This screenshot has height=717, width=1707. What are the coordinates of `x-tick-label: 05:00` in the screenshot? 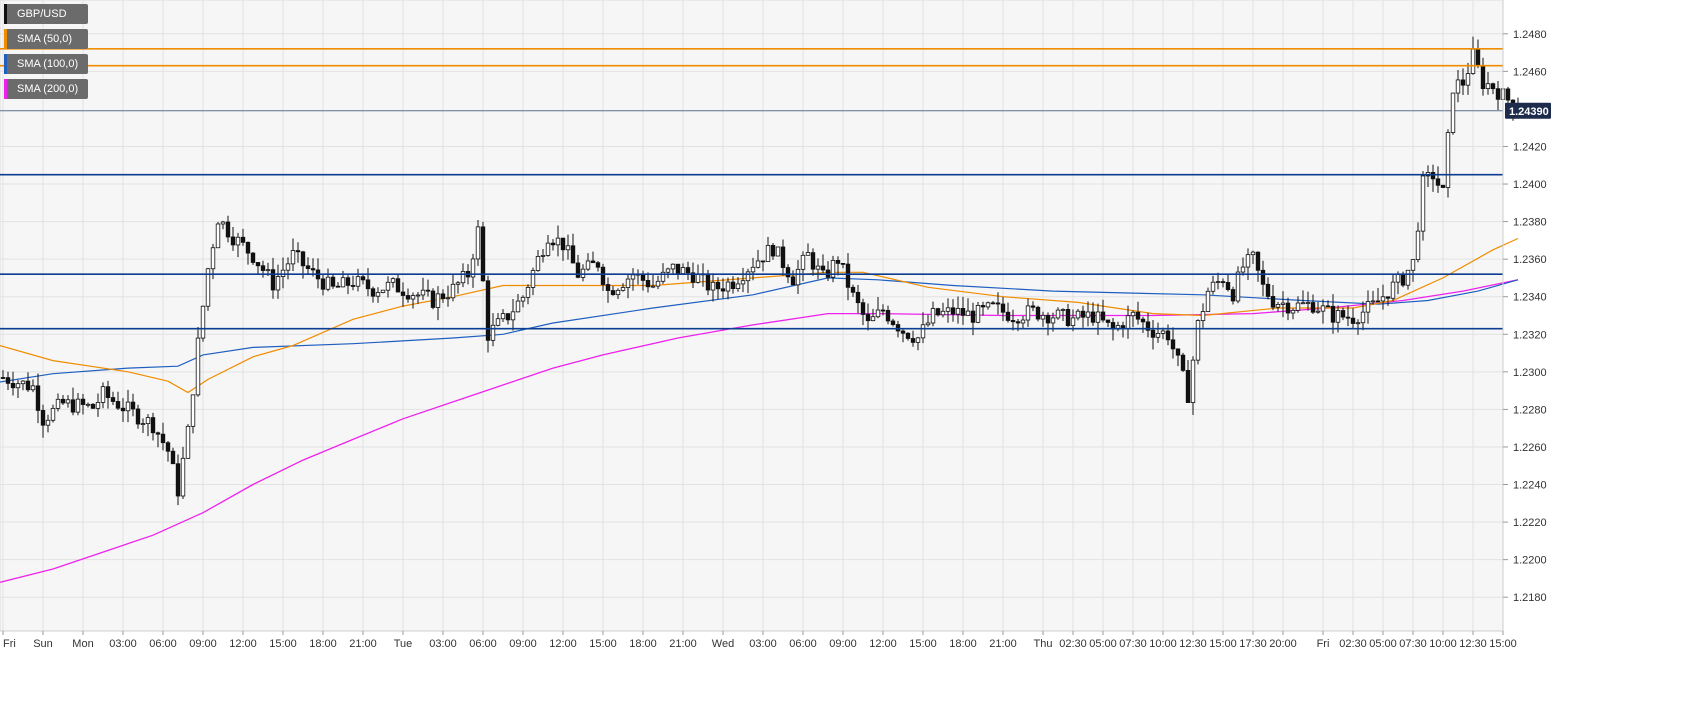 It's located at (1383, 644).